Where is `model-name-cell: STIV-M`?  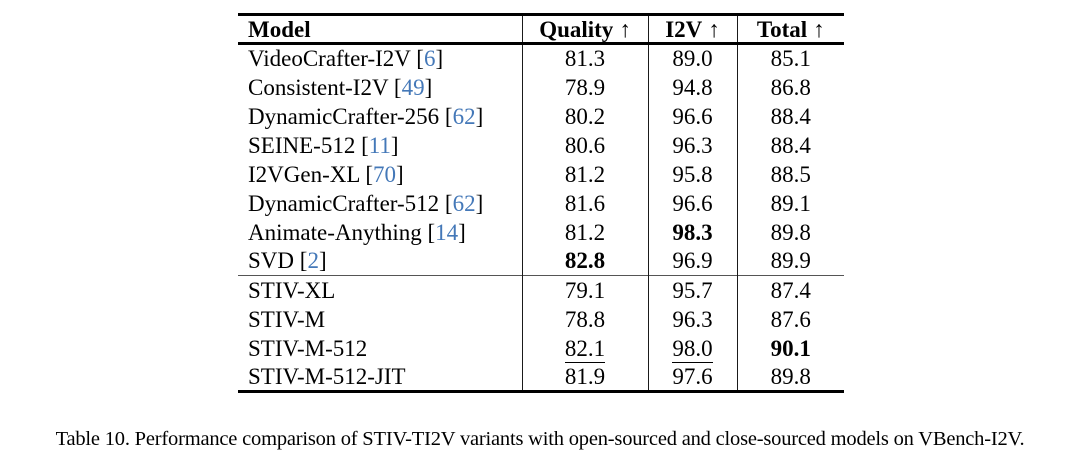 model-name-cell: STIV-M is located at coordinates (380, 319).